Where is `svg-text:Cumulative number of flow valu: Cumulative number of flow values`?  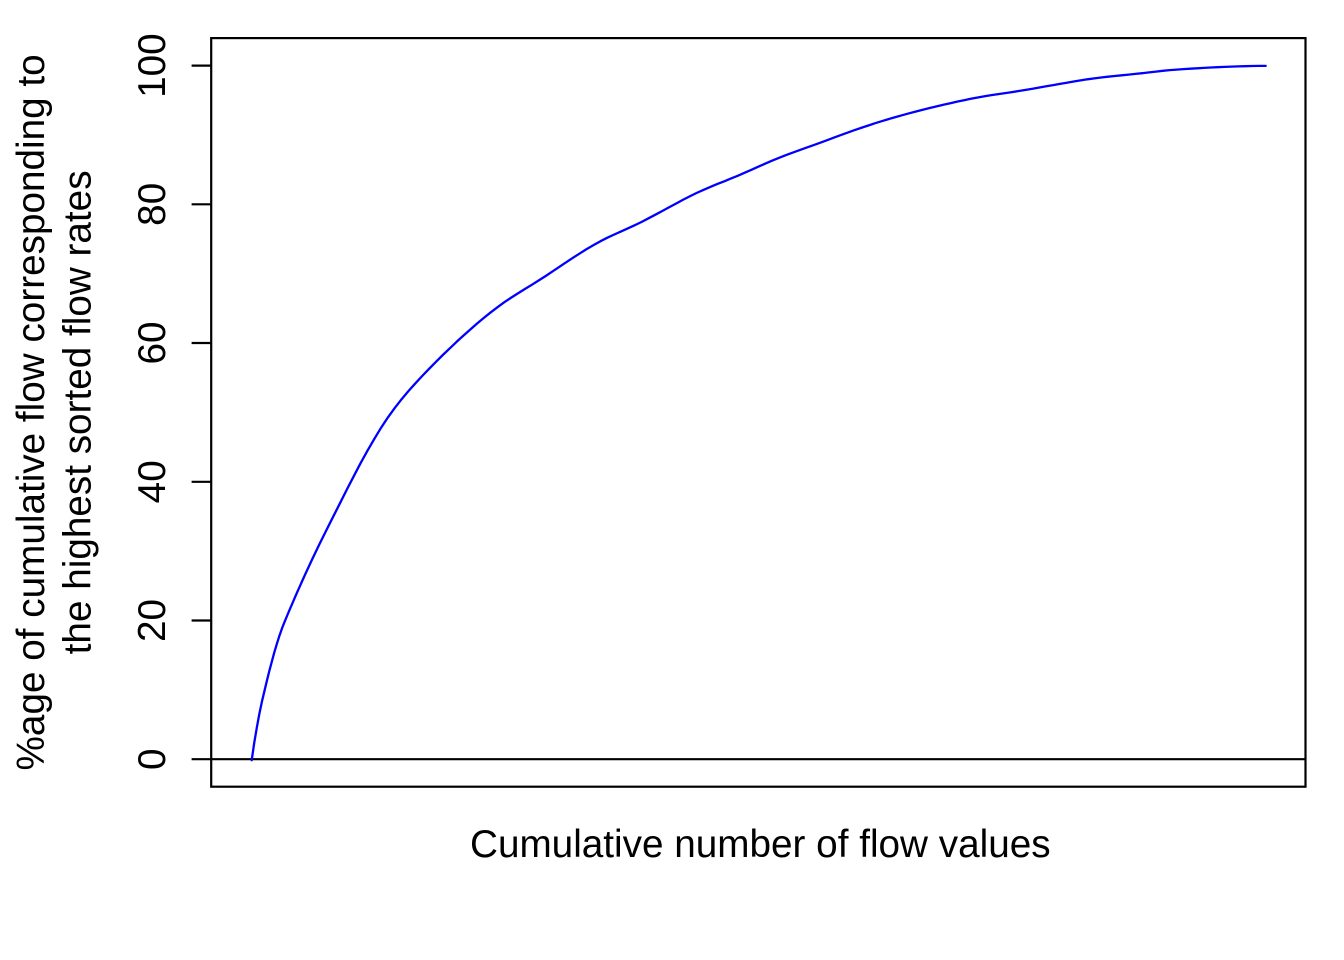 svg-text:Cumulative number of flow valu: Cumulative number of flow values is located at coordinates (760, 844).